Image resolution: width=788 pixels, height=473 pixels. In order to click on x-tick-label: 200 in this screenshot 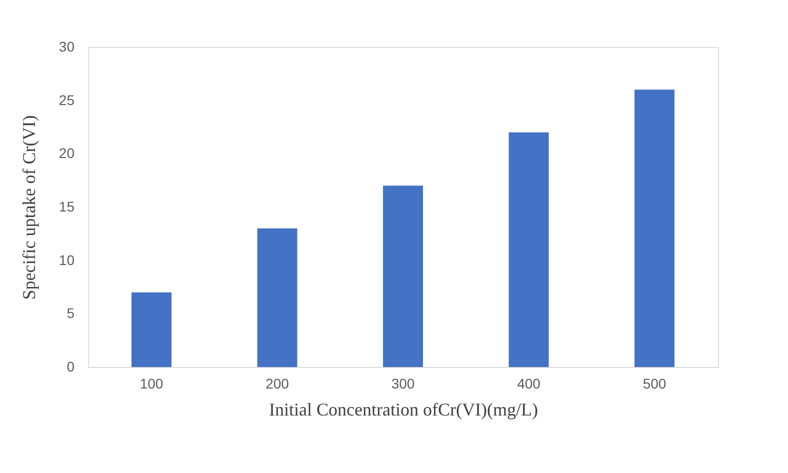, I will do `click(278, 384)`.